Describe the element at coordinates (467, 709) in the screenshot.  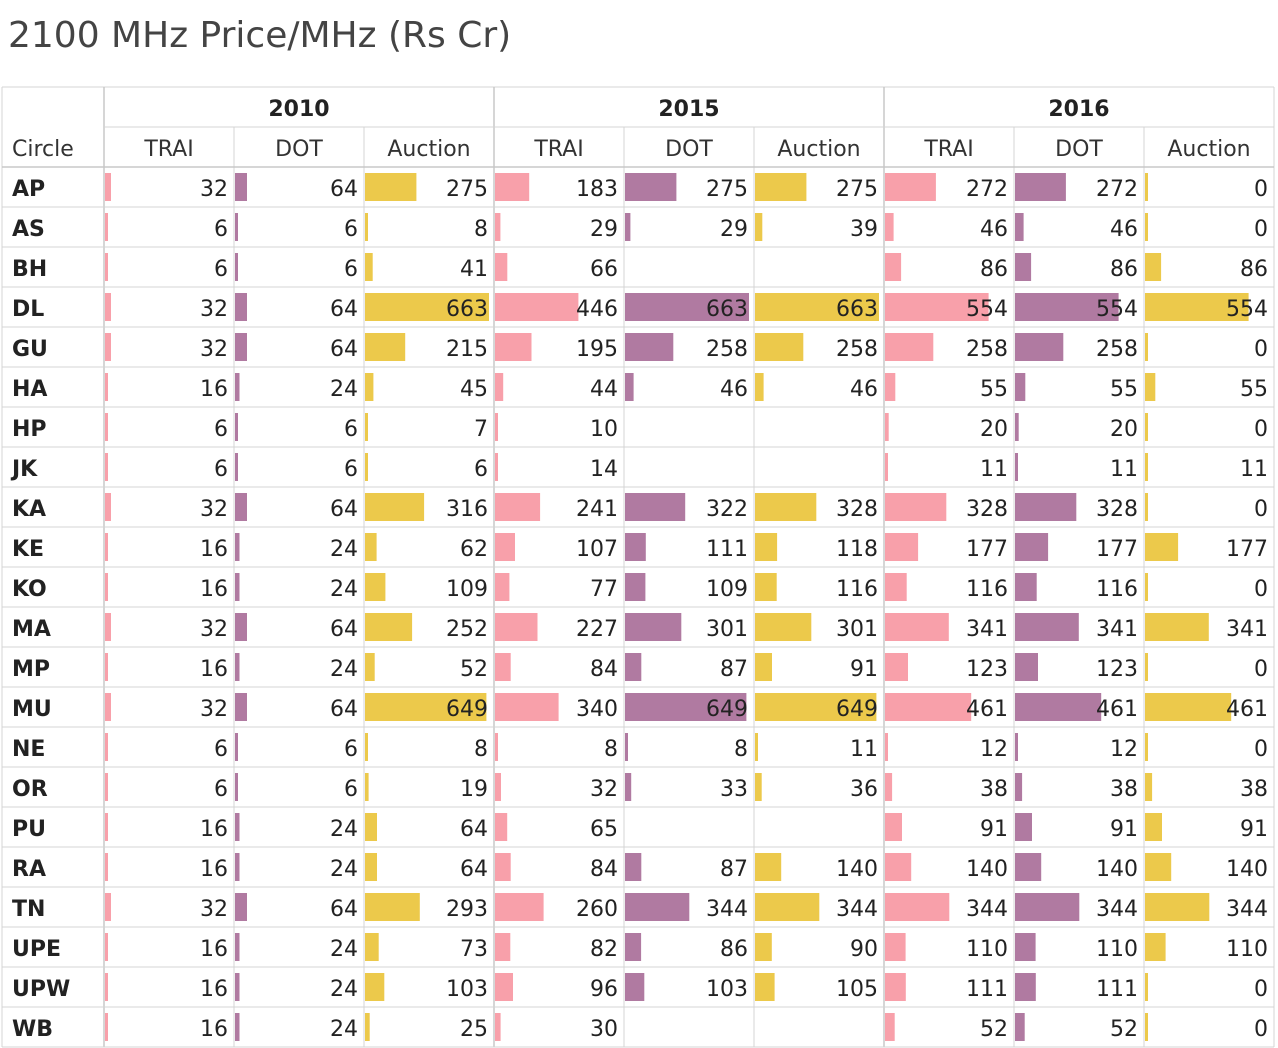
I see `value-2010-auction-mu: 649` at that location.